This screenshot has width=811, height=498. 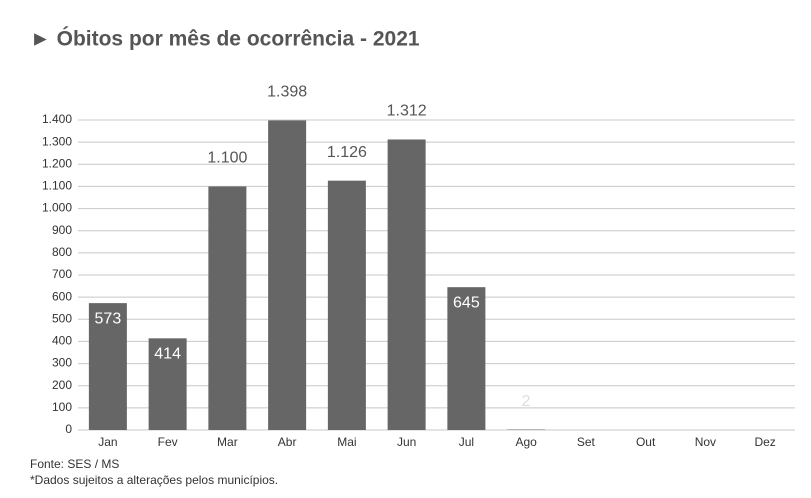 I want to click on x-tick-label: Ago, so click(x=526, y=442).